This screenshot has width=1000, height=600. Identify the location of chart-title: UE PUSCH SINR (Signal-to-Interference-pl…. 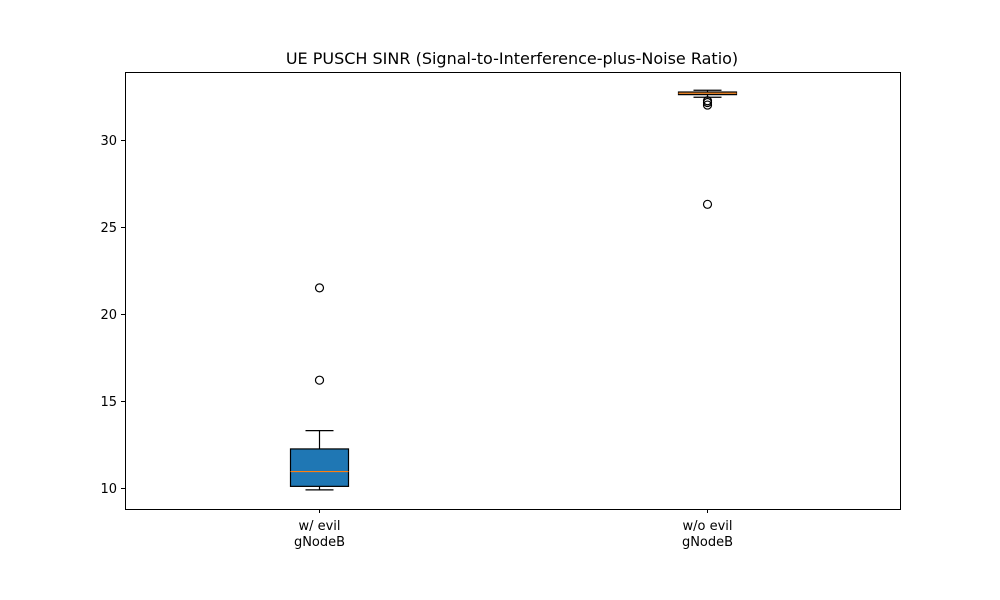
(512, 58).